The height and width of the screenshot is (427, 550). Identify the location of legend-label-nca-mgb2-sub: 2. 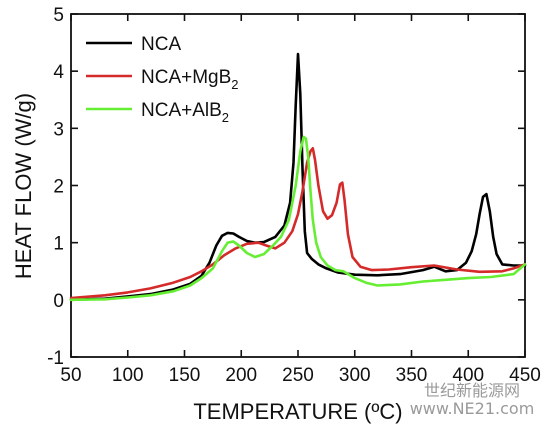
(234, 84).